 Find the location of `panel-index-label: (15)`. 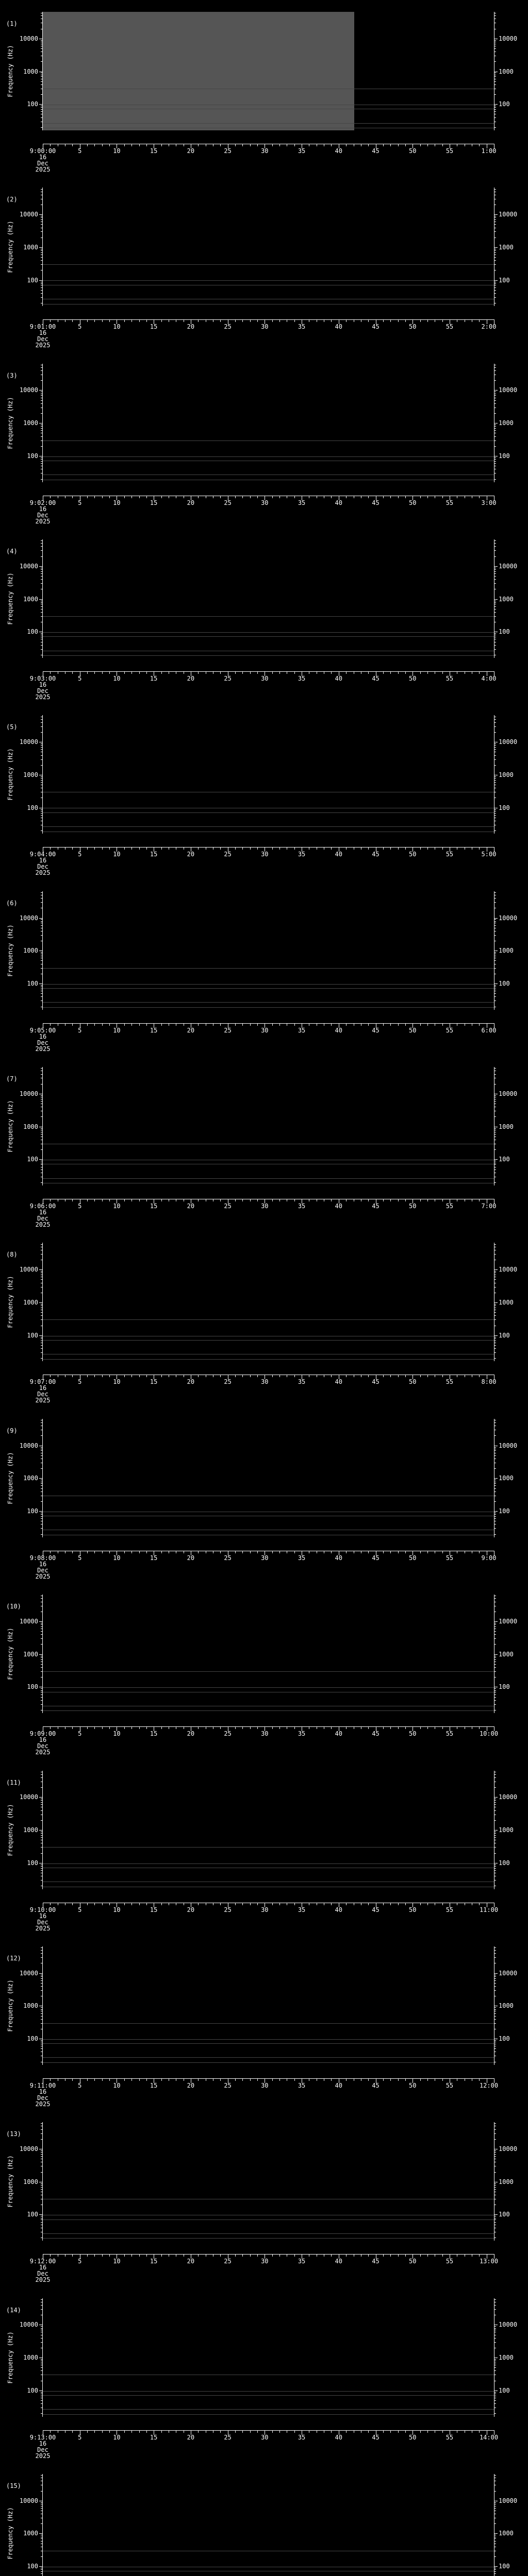

panel-index-label: (15) is located at coordinates (13, 2485).